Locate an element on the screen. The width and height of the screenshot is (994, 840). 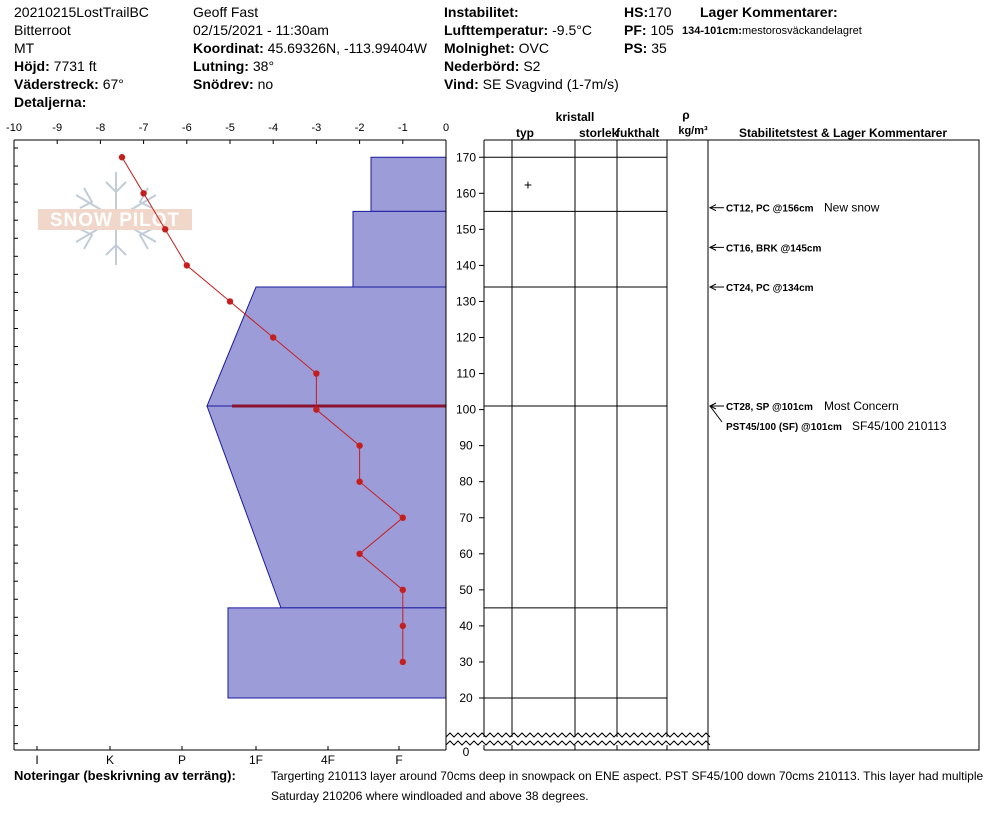
depth-tick-label: 70 is located at coordinates (466, 518).